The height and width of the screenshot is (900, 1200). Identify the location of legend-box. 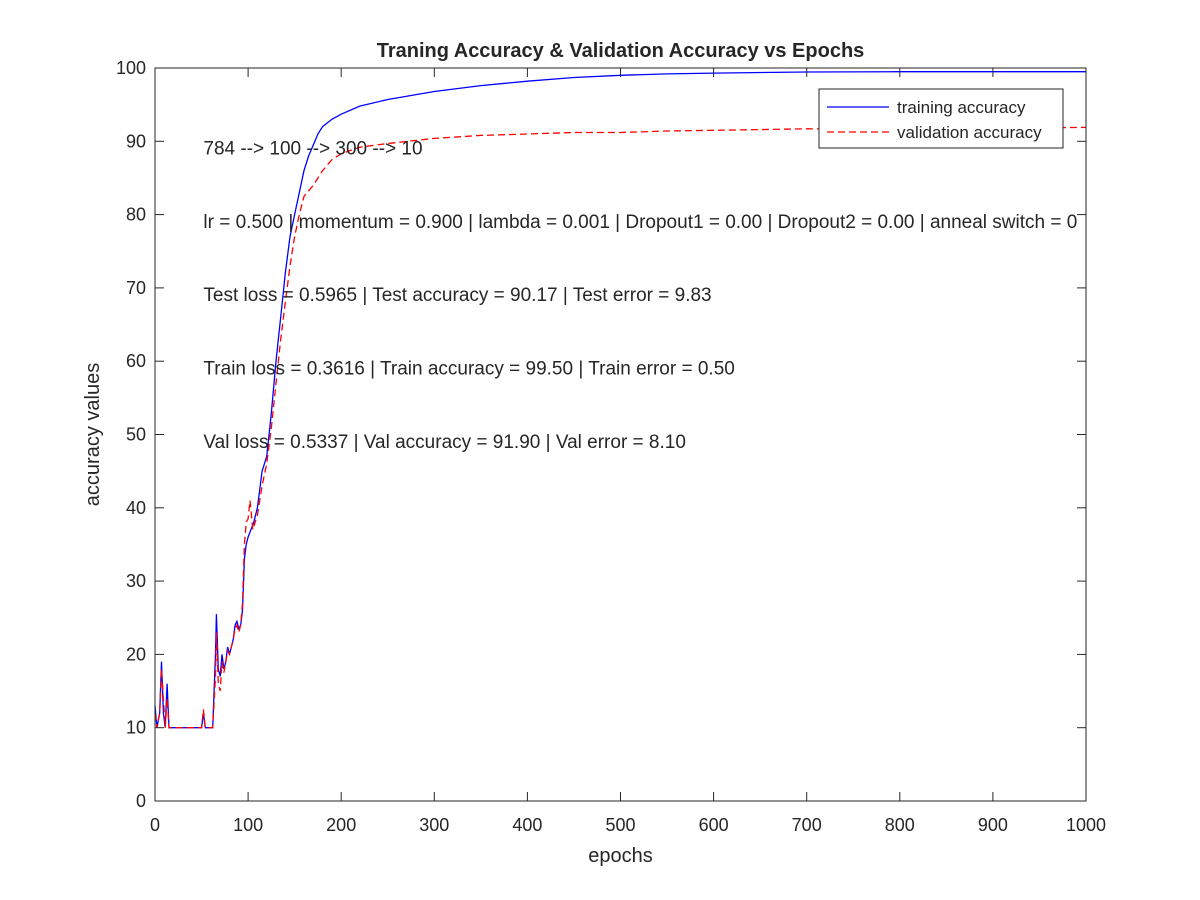
(941, 118).